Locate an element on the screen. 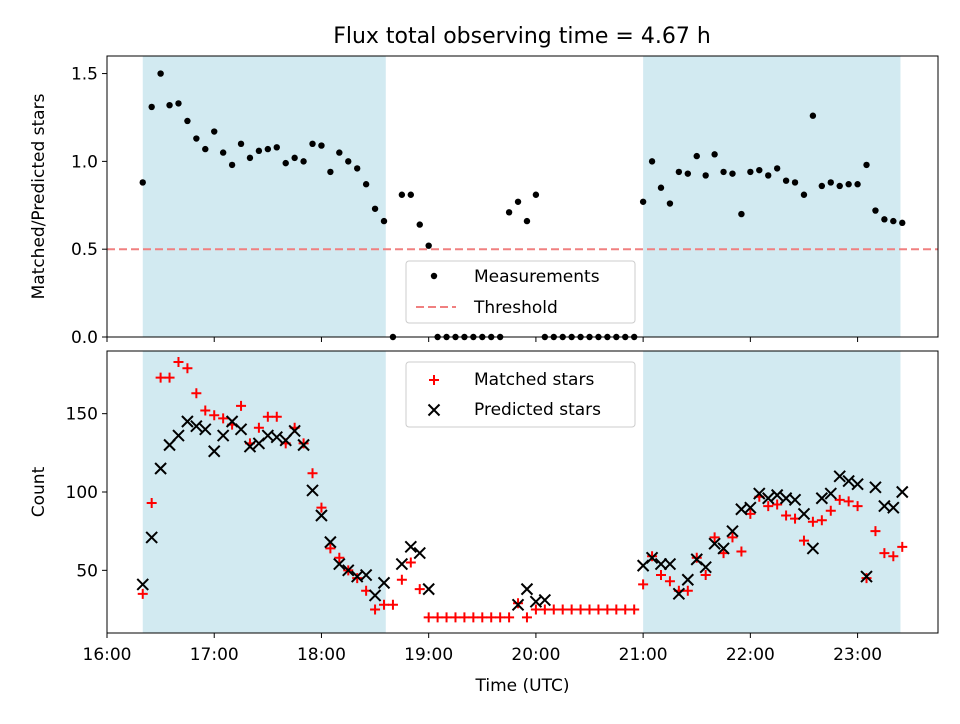 This screenshot has height=724, width=960. legend-measurements-label: Measurements is located at coordinates (537, 277).